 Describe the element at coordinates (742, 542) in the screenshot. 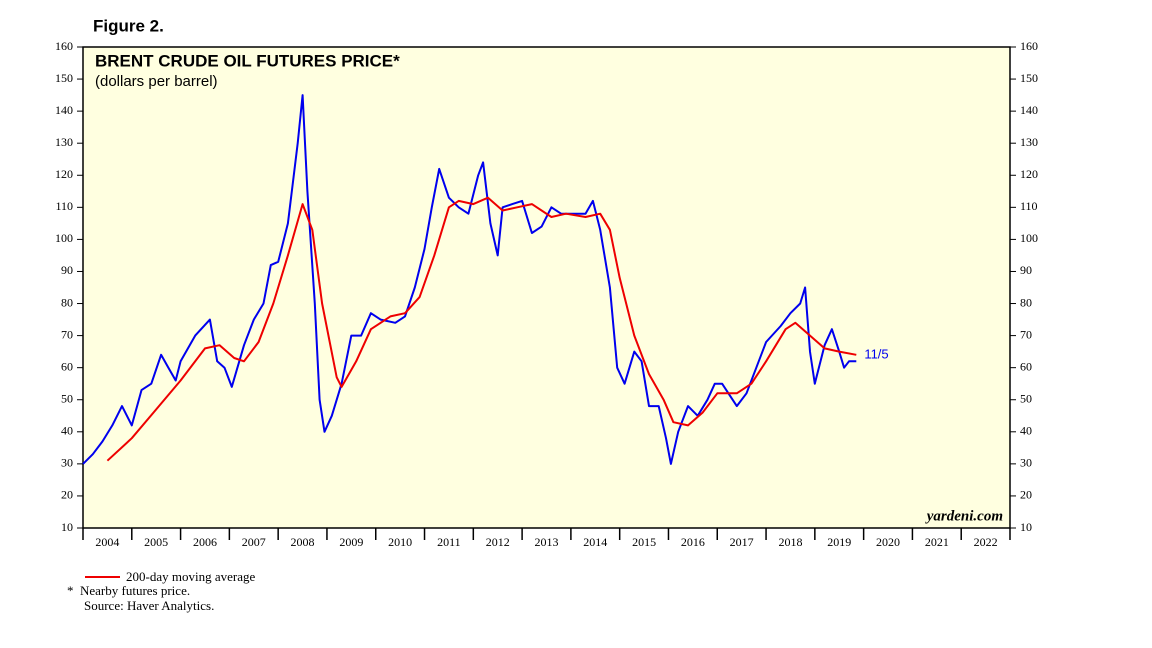

I see `x-tick-label: 2017` at that location.